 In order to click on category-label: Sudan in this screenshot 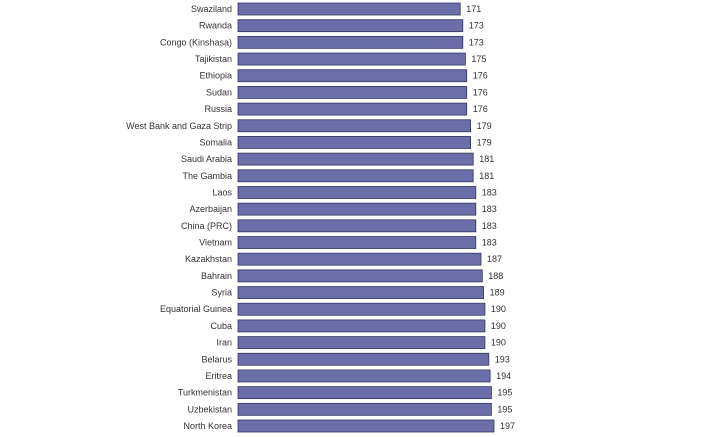, I will do `click(219, 92)`.